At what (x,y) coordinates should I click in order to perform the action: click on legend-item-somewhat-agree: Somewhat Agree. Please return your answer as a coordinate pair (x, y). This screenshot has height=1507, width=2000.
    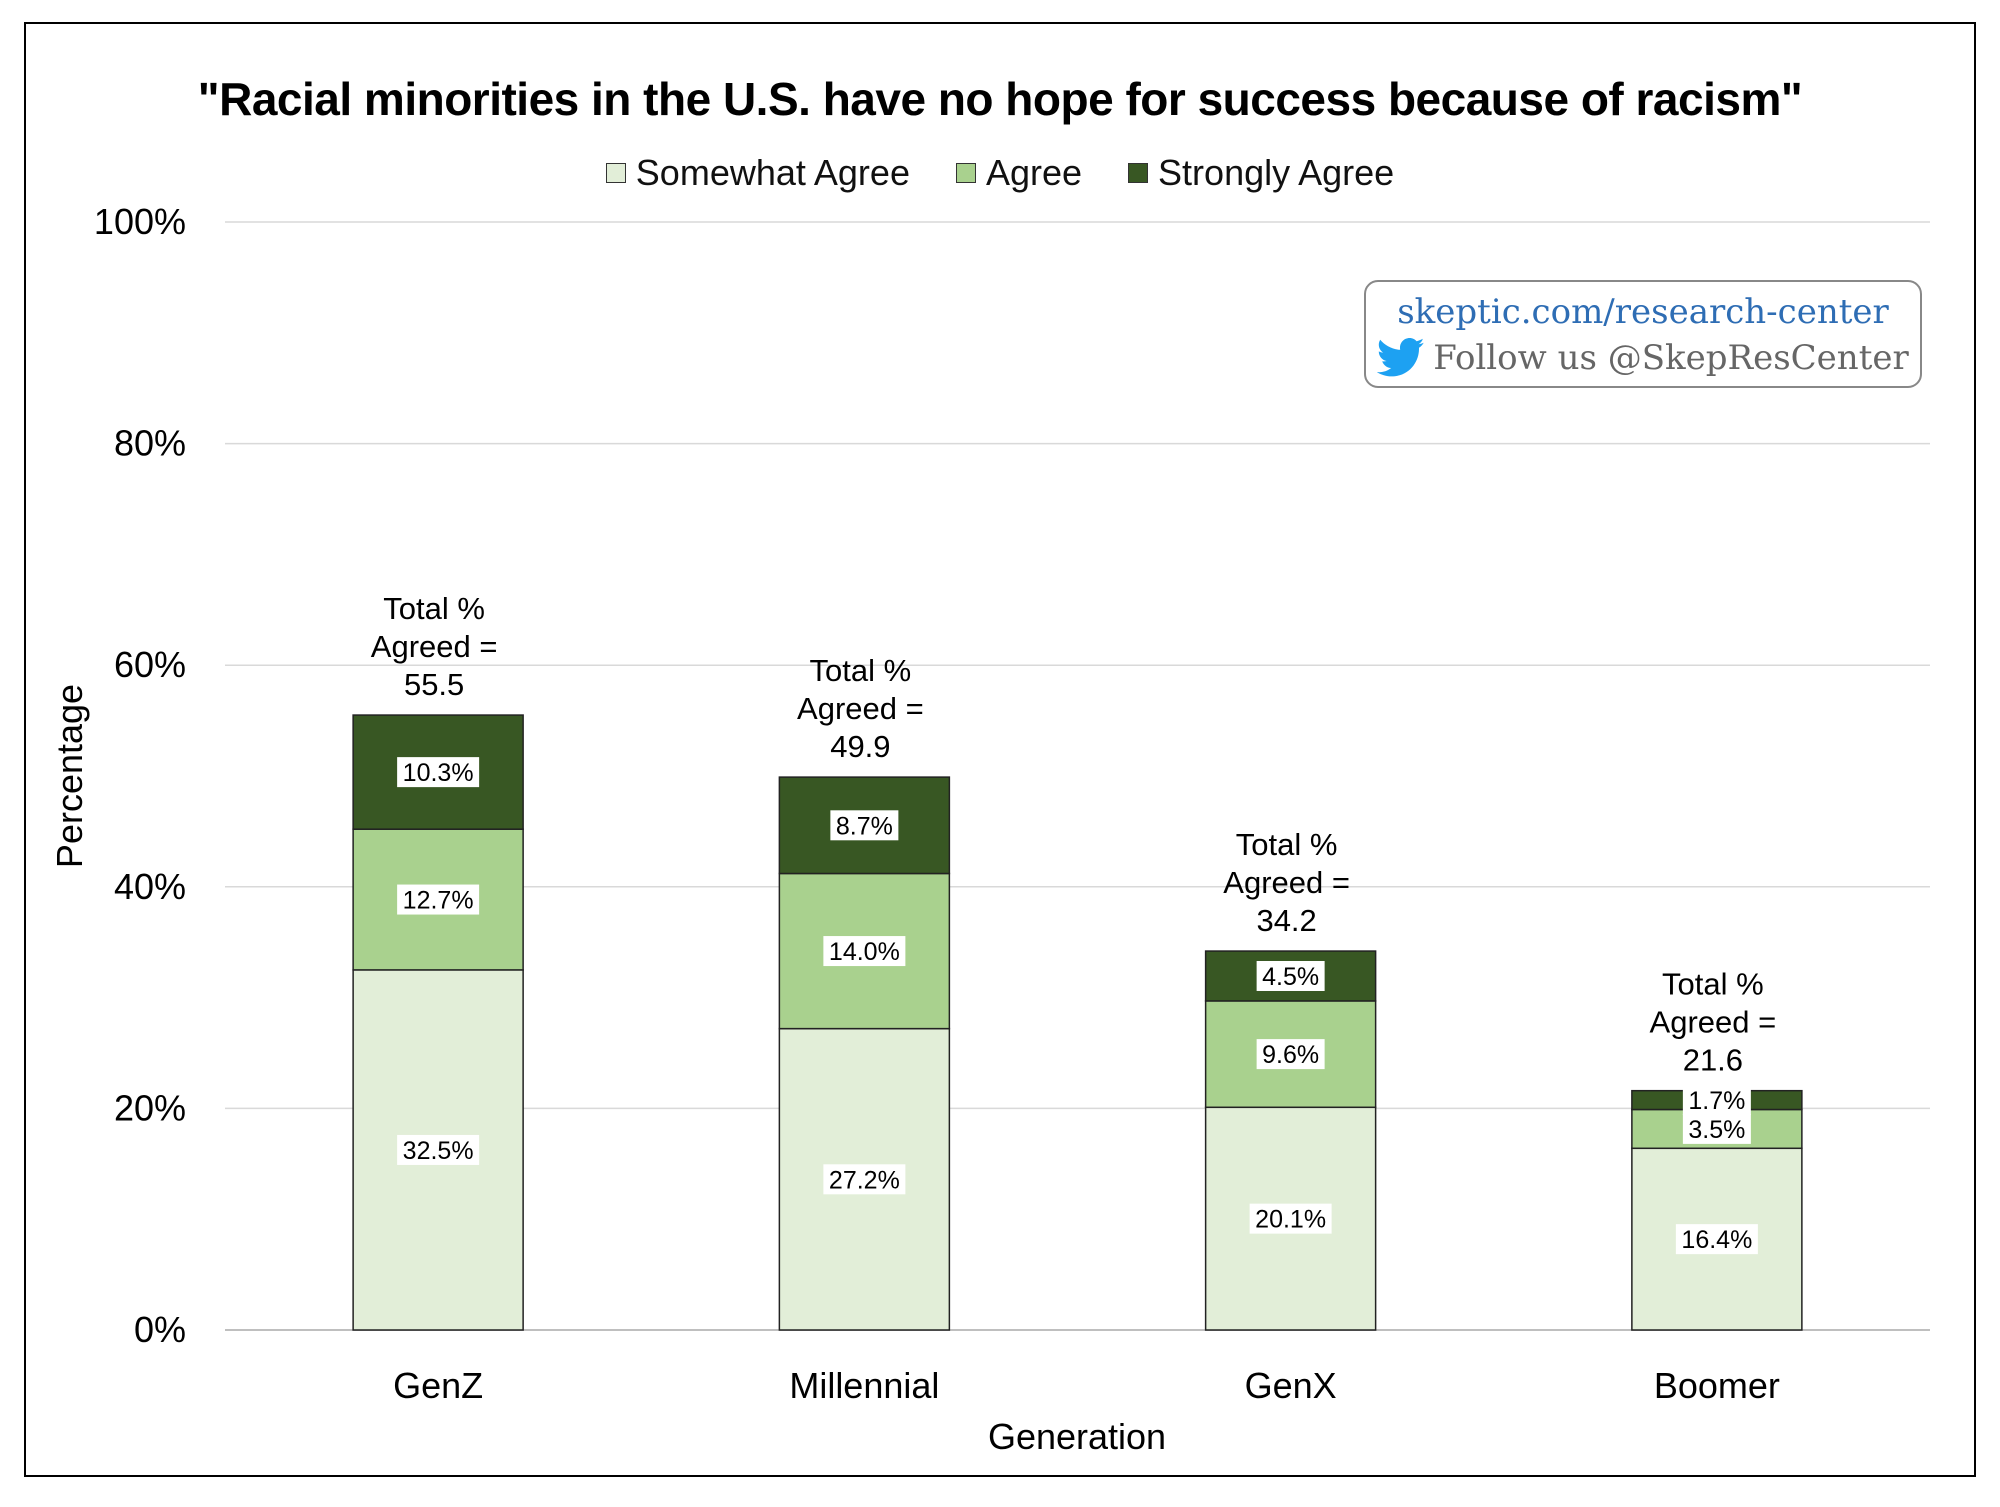
    Looking at the image, I should click on (757, 173).